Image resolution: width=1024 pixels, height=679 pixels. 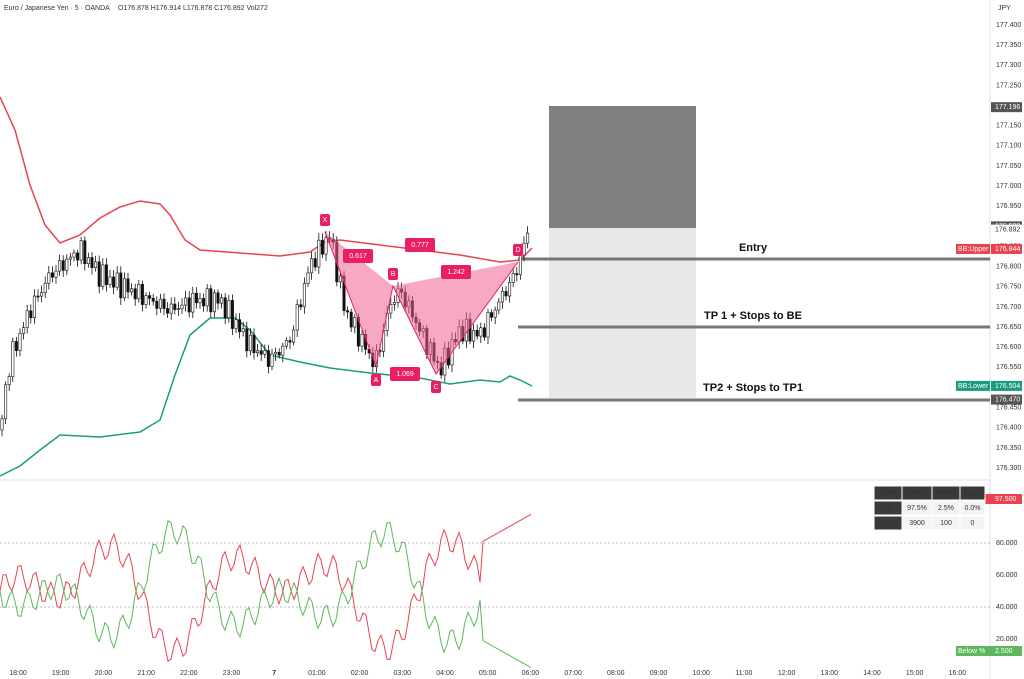 What do you see at coordinates (232, 673) in the screenshot?
I see `time-label: 23:00` at bounding box center [232, 673].